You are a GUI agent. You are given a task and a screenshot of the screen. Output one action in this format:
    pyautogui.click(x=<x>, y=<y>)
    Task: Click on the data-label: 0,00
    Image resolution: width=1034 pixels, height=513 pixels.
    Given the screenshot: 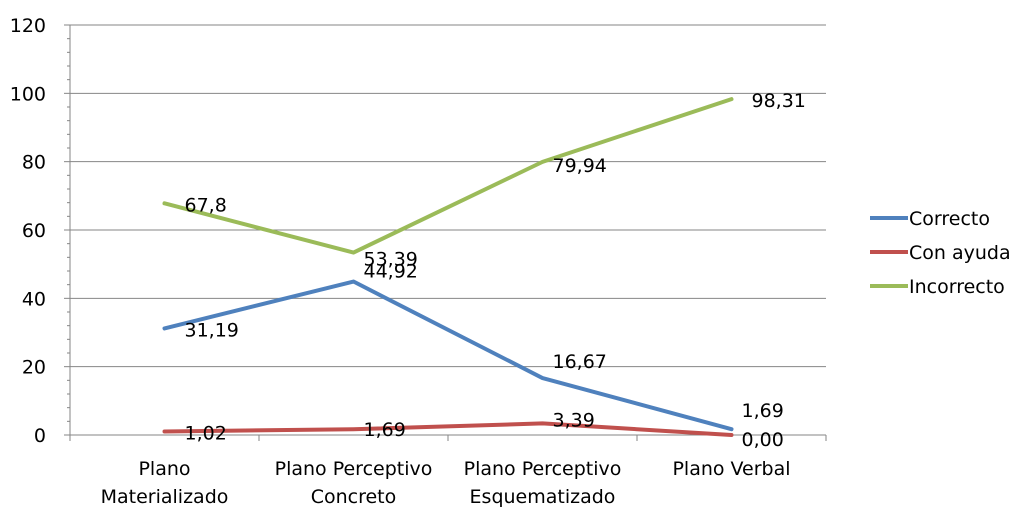 What is the action you would take?
    pyautogui.click(x=763, y=440)
    